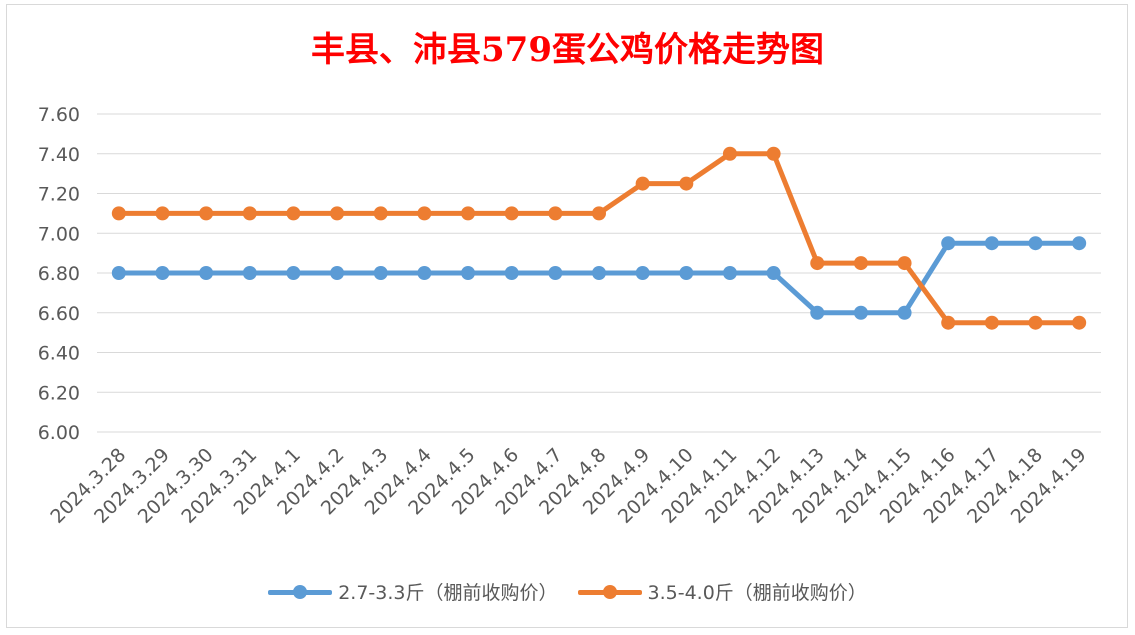  I want to click on y-tick-label: 6.80, so click(59, 274).